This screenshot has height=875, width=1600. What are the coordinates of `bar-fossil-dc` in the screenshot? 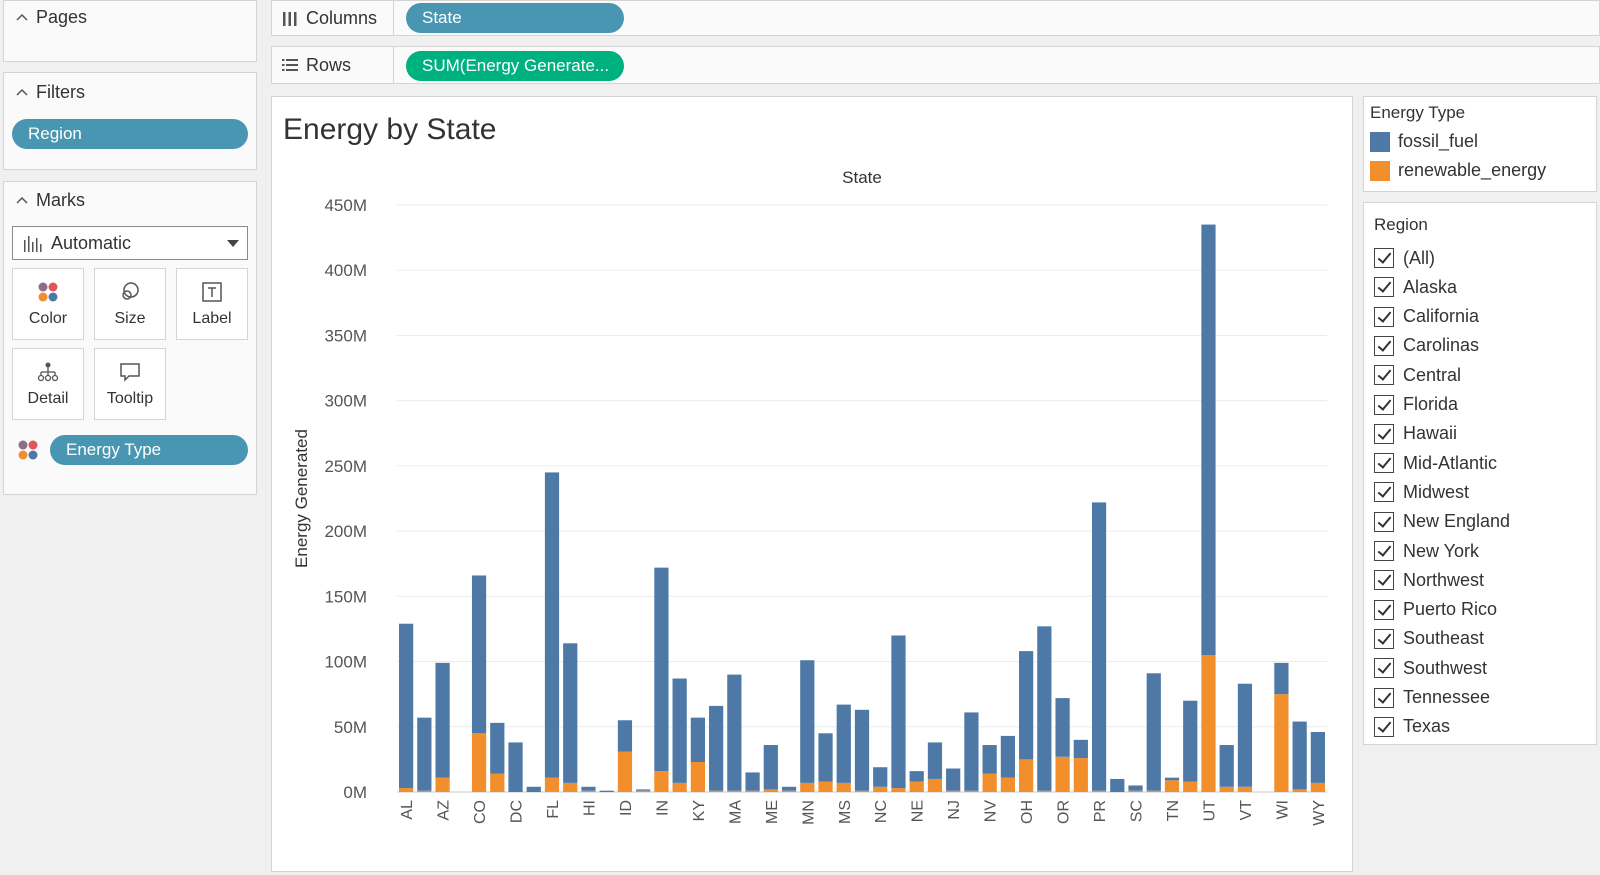 It's located at (515, 767).